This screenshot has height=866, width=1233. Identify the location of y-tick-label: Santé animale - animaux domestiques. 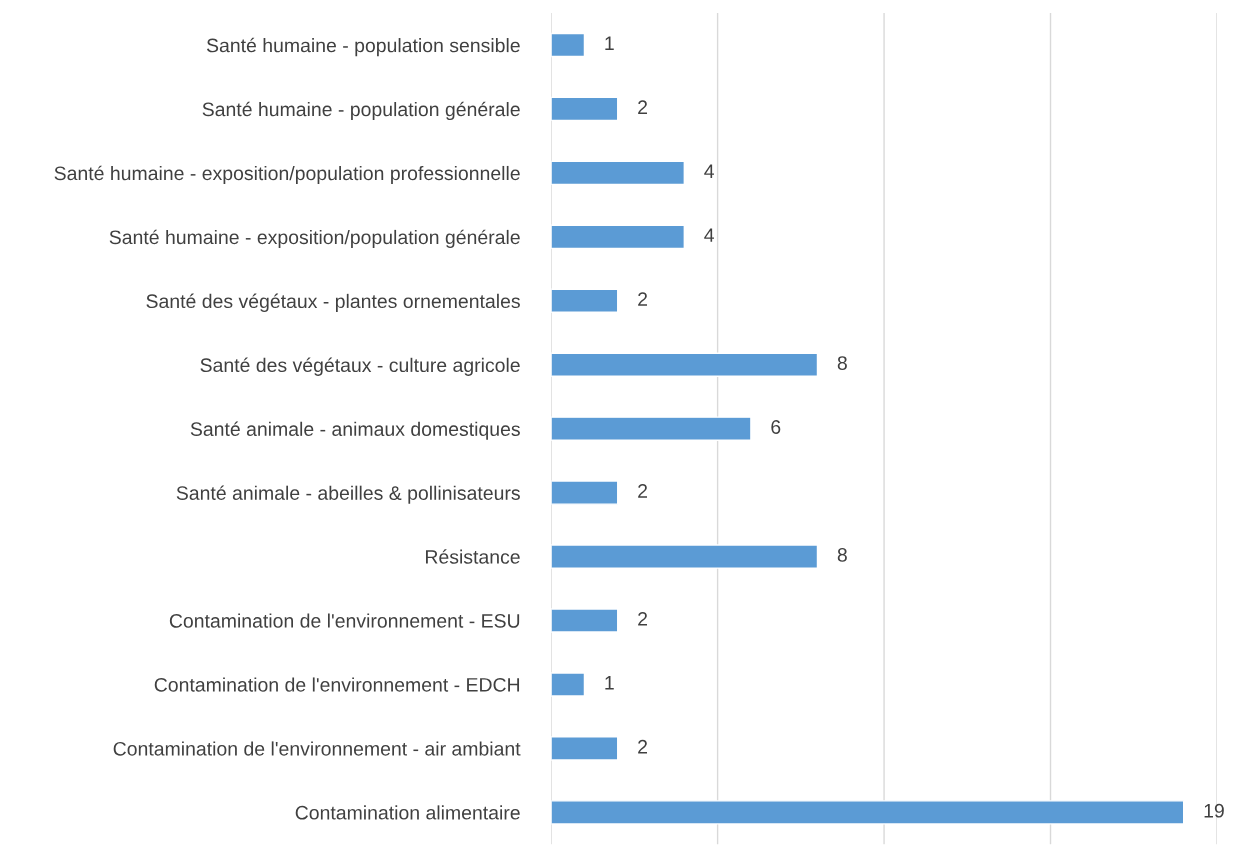
(355, 430).